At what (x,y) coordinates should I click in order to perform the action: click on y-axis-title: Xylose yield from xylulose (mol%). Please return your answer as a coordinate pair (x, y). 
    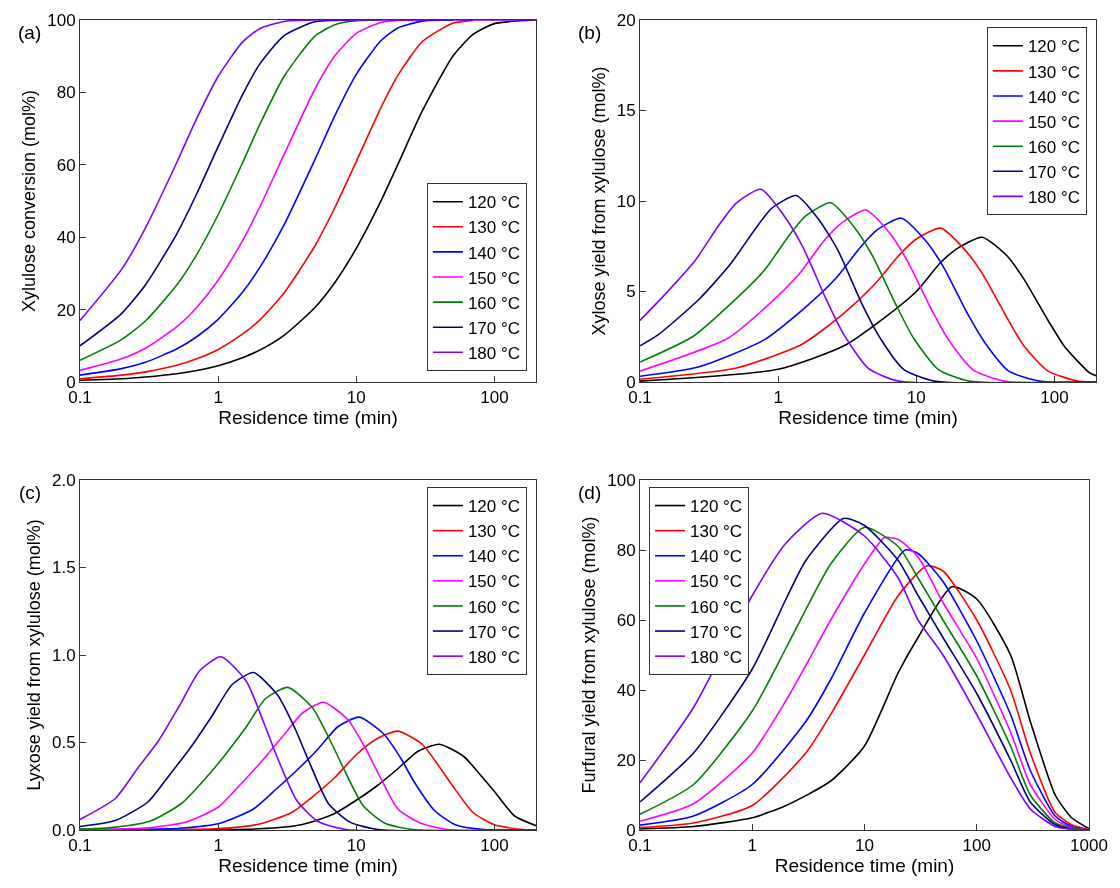
    Looking at the image, I should click on (598, 201).